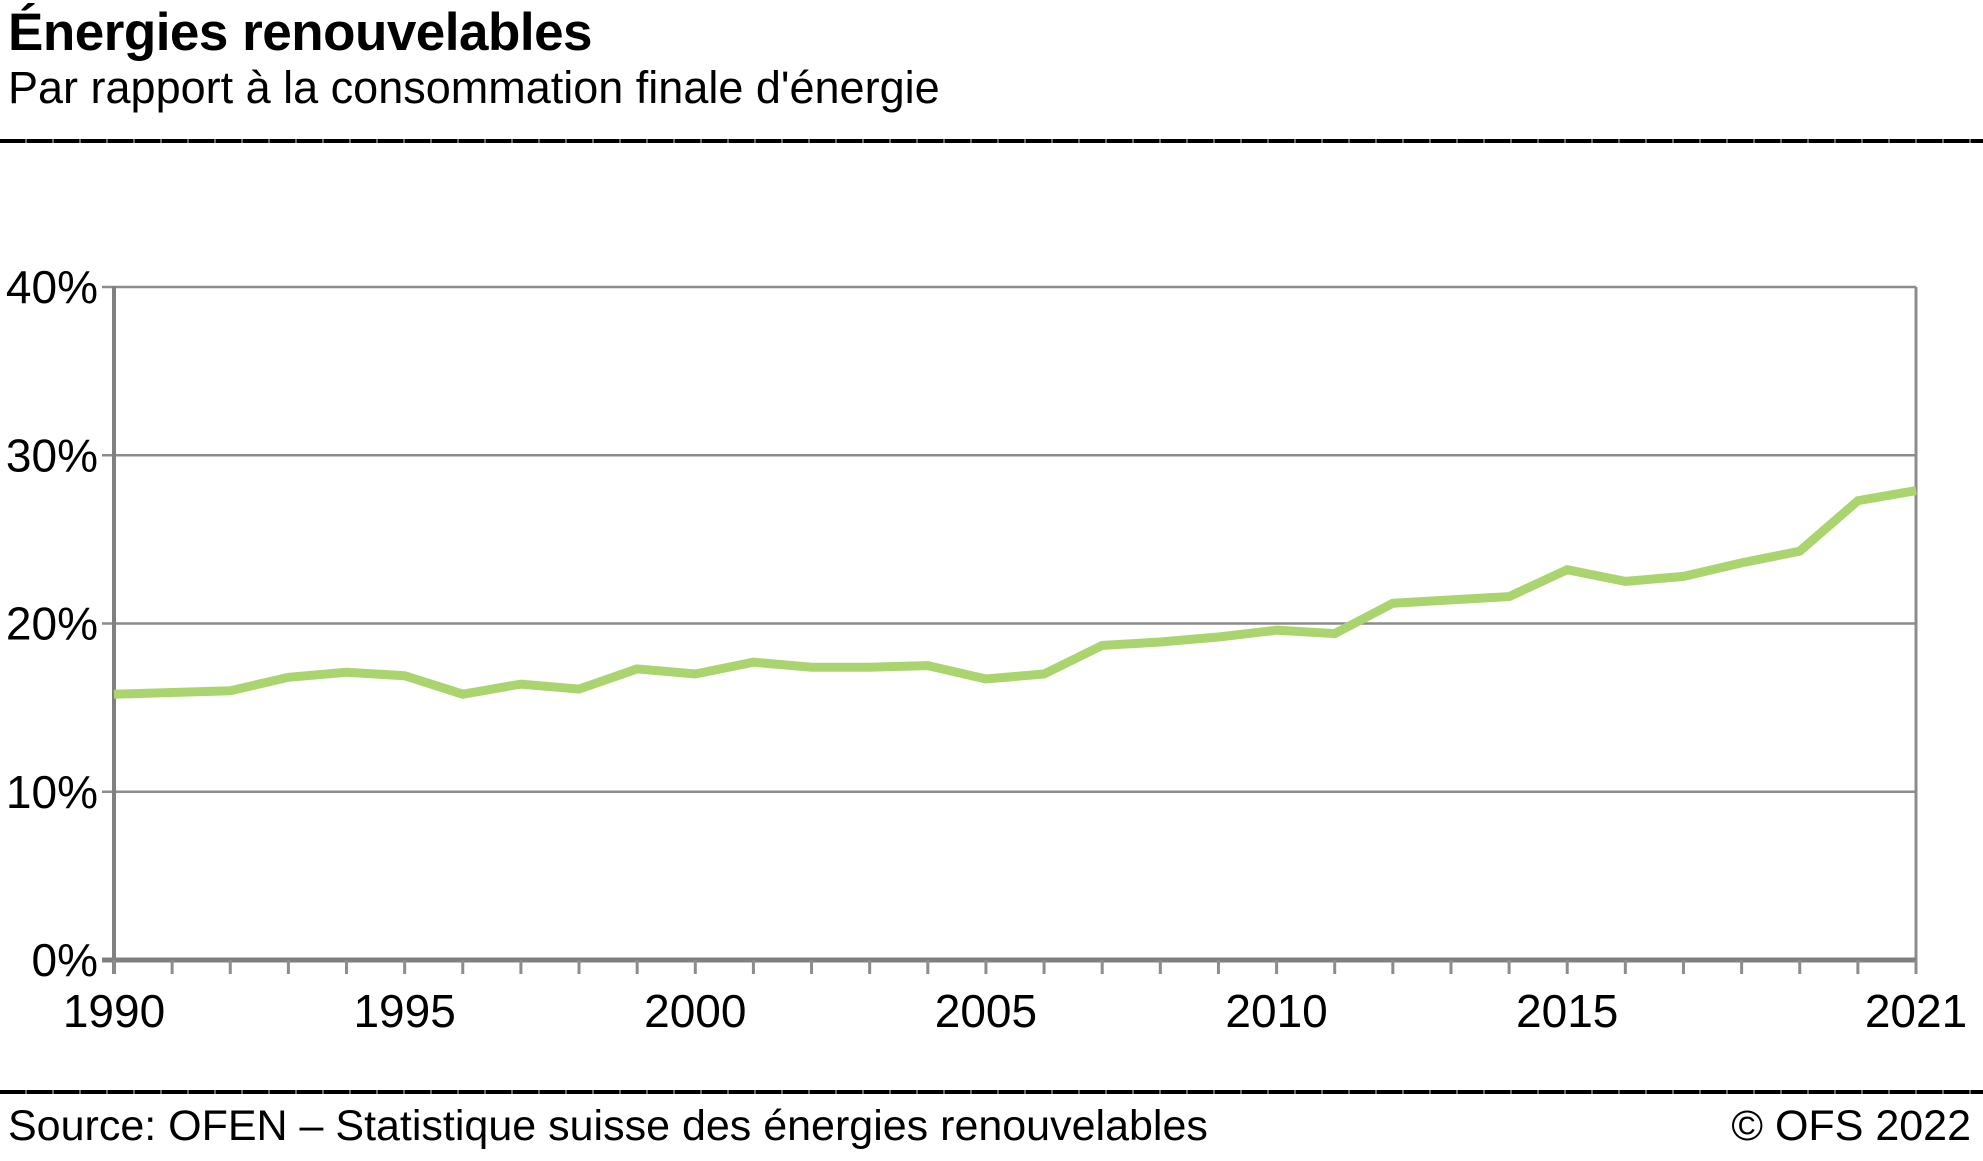 This screenshot has height=1161, width=1983. Describe the element at coordinates (52, 455) in the screenshot. I see `y-tick-label-30: 30%` at that location.